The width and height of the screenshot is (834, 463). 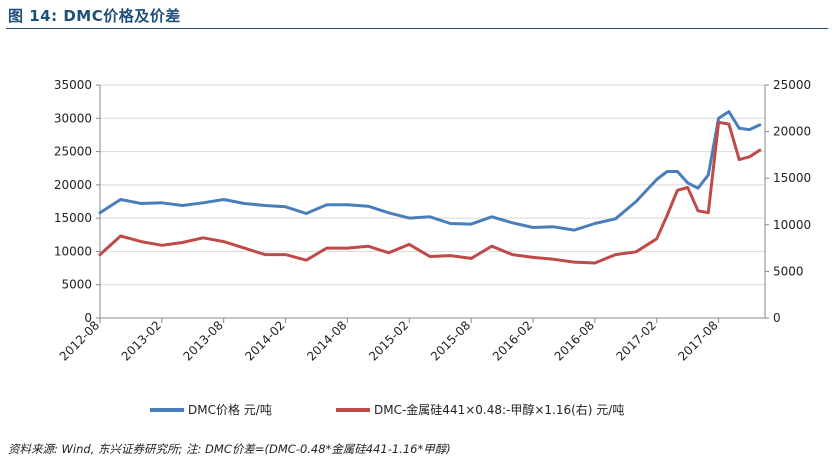 What do you see at coordinates (574, 340) in the screenshot?
I see `x-tick-label: 2016-08` at bounding box center [574, 340].